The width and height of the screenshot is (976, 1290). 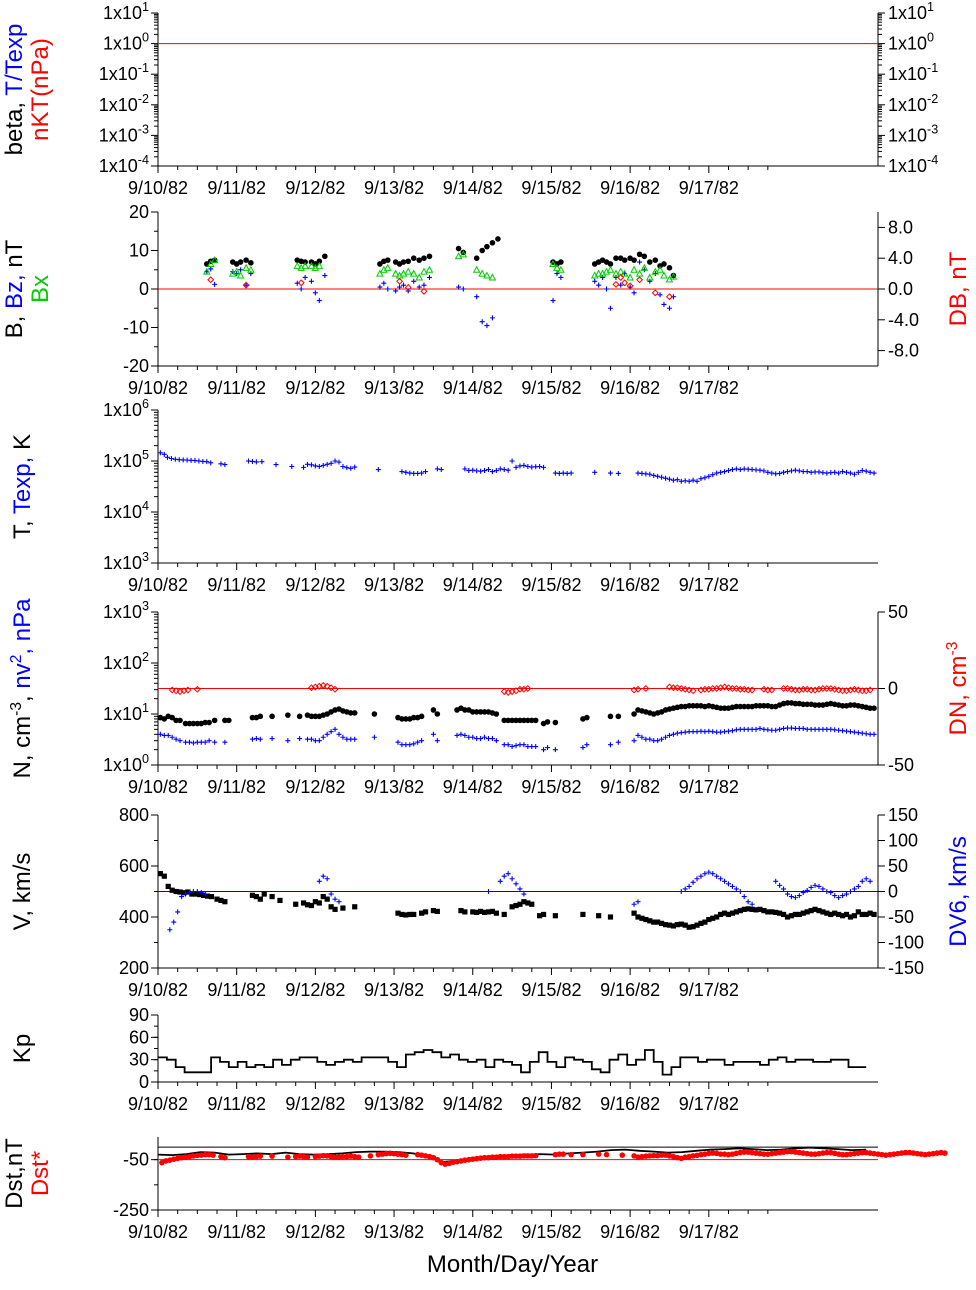 I want to click on right-y-tick-label: 50, so click(x=898, y=612).